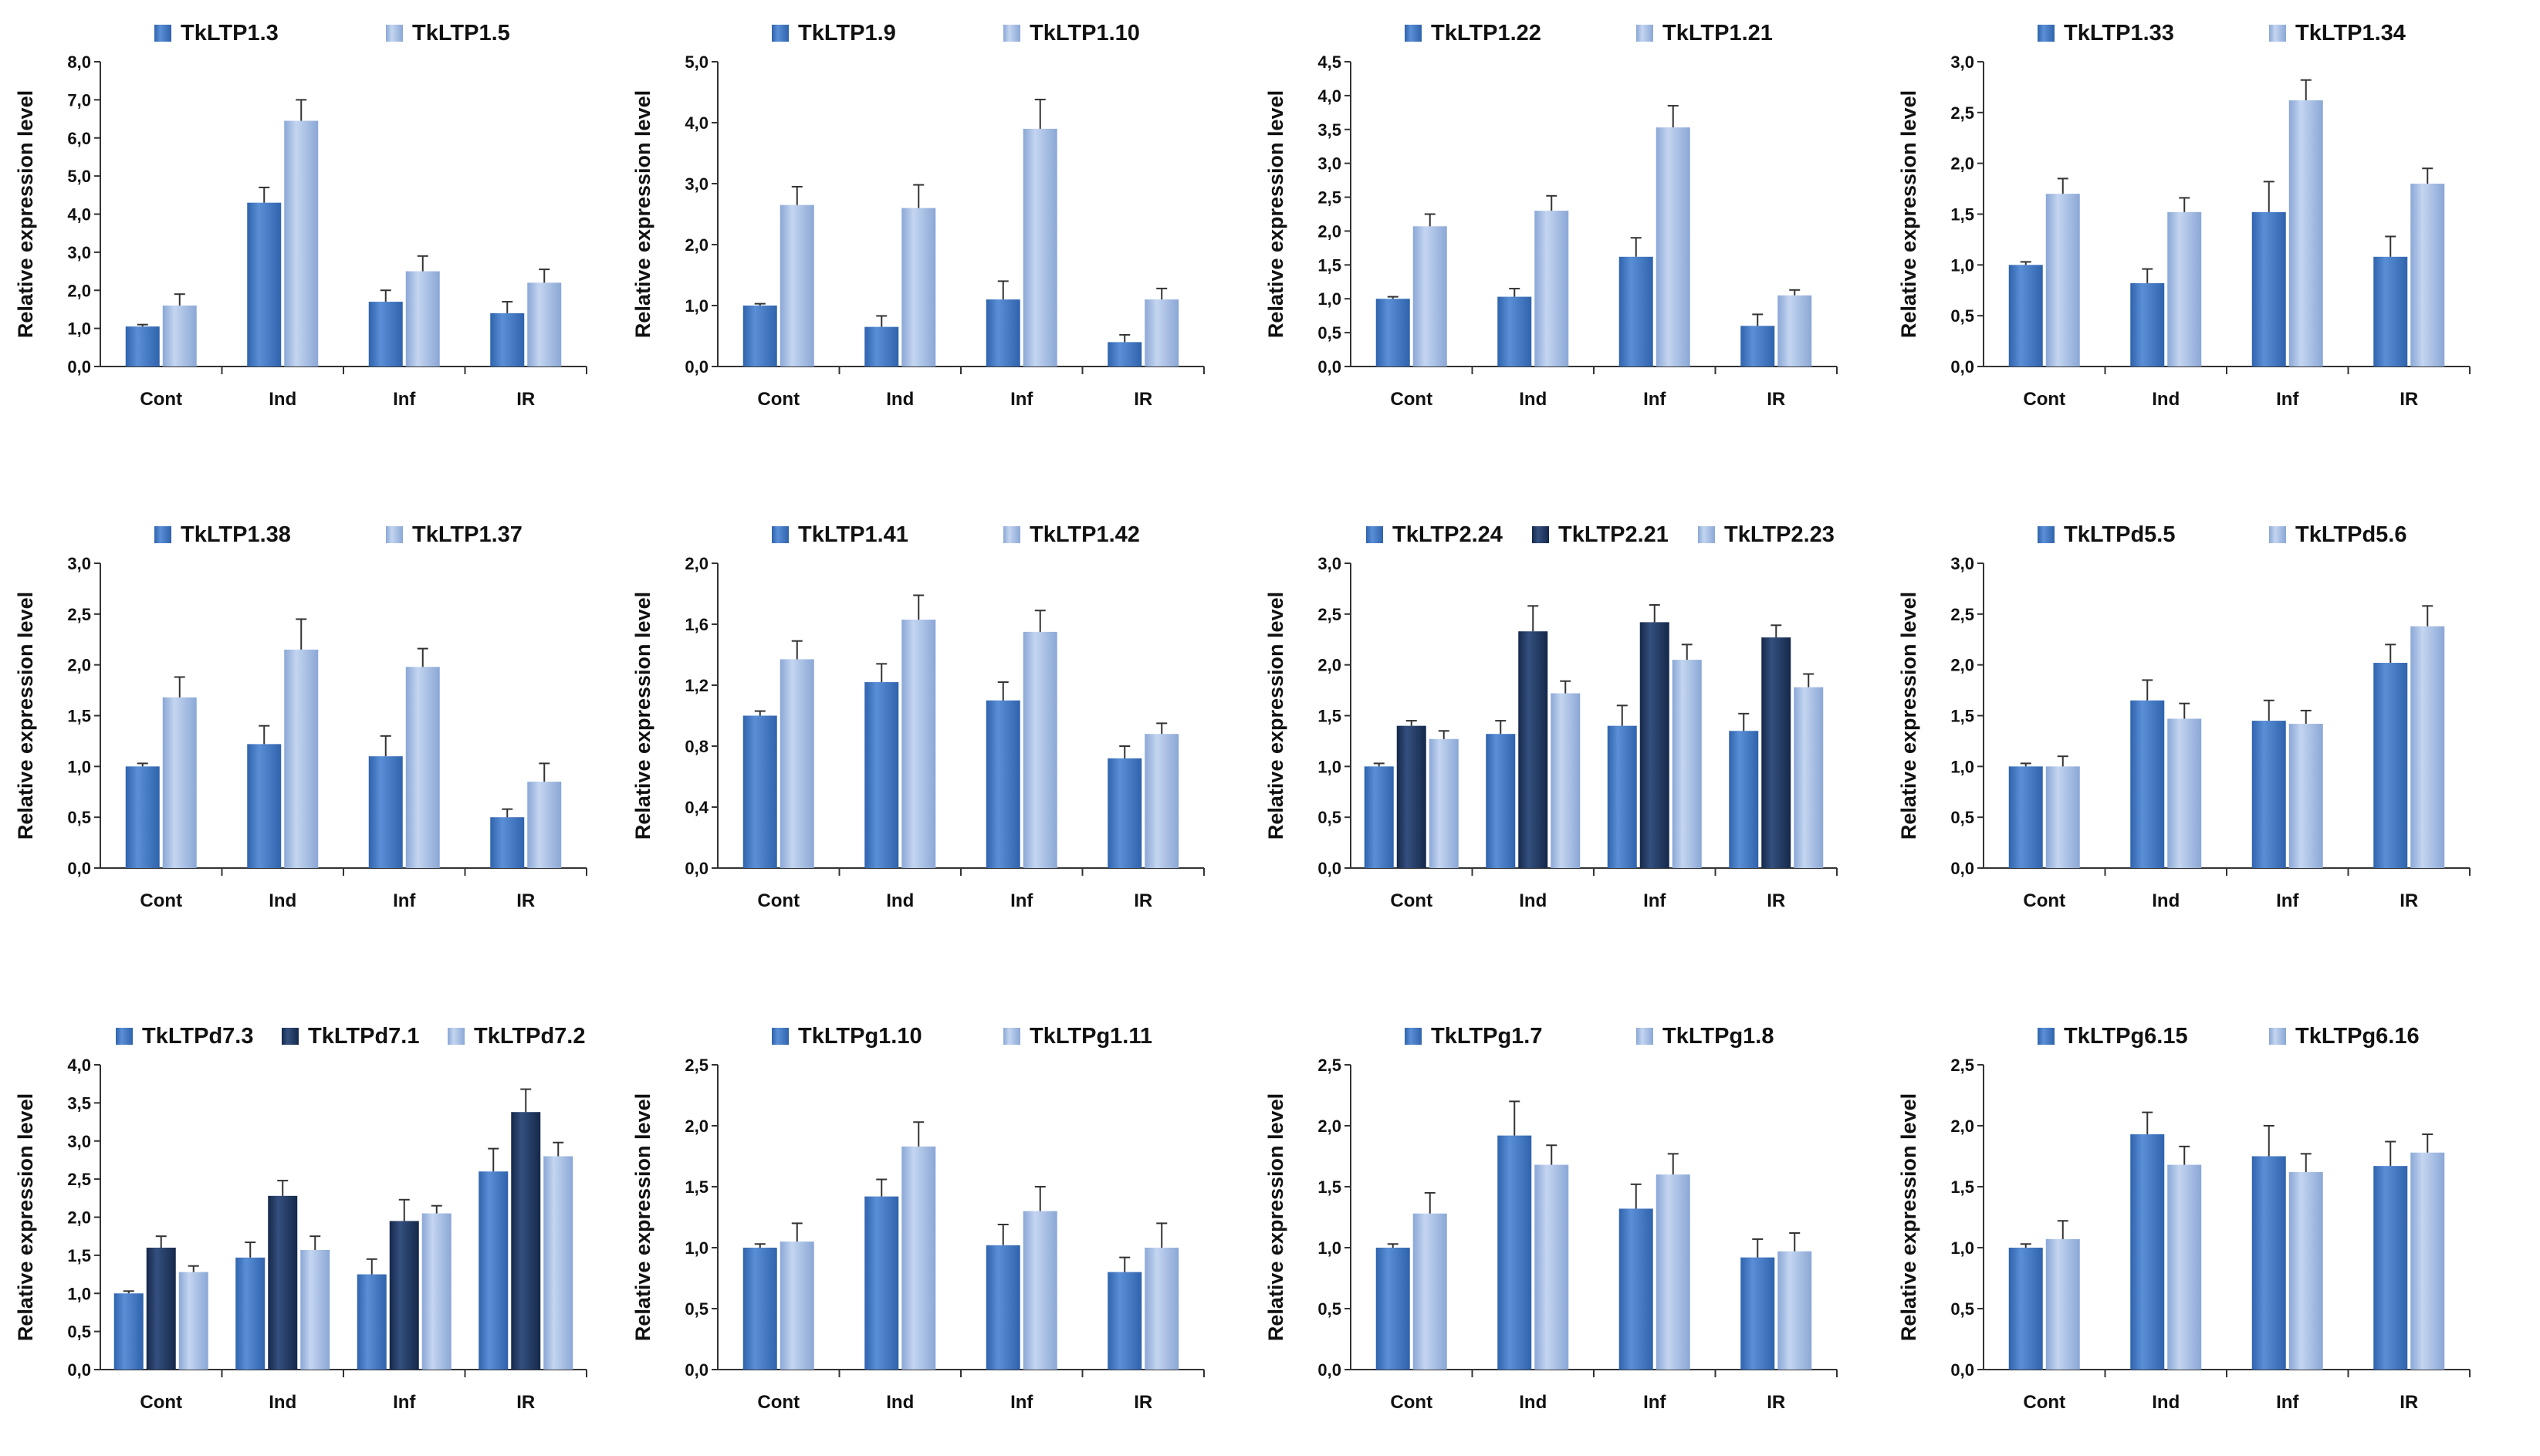 This screenshot has width=2540, height=1456. Describe the element at coordinates (2305, 796) in the screenshot. I see `bar-TkLTPd5.6-Inf` at that location.